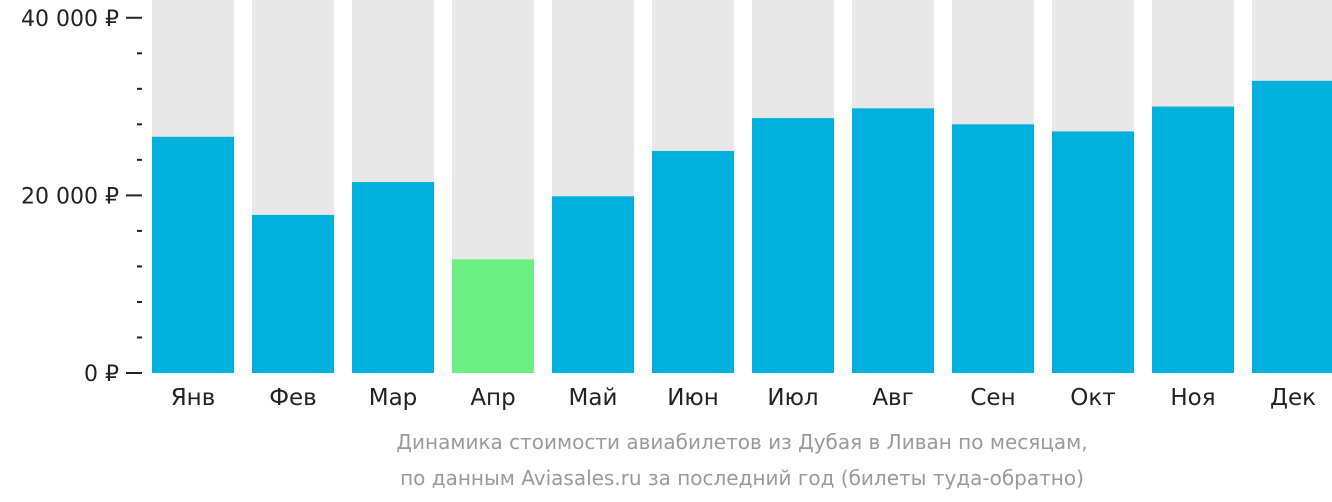  Describe the element at coordinates (1293, 398) in the screenshot. I see `x-tick-label: Дек` at that location.